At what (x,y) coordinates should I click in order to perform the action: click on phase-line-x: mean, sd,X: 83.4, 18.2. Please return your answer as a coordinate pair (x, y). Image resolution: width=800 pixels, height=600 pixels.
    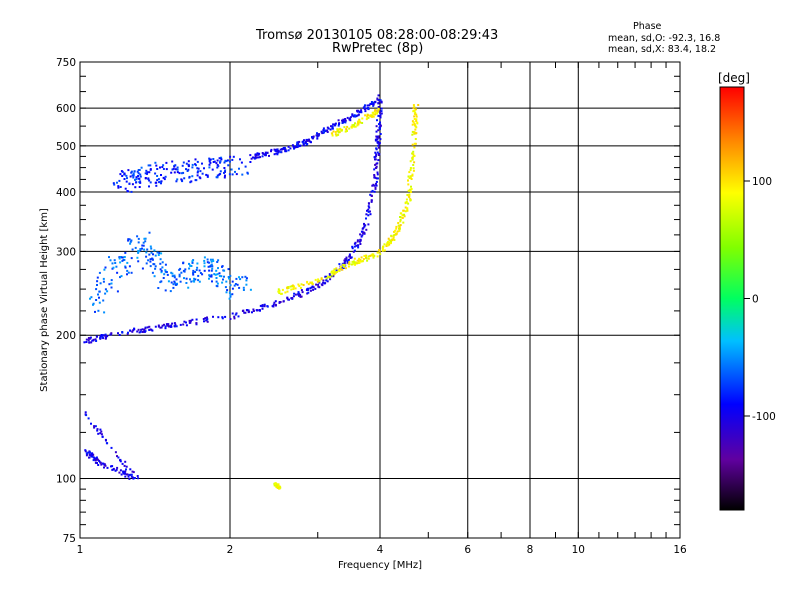
    Looking at the image, I should click on (662, 49).